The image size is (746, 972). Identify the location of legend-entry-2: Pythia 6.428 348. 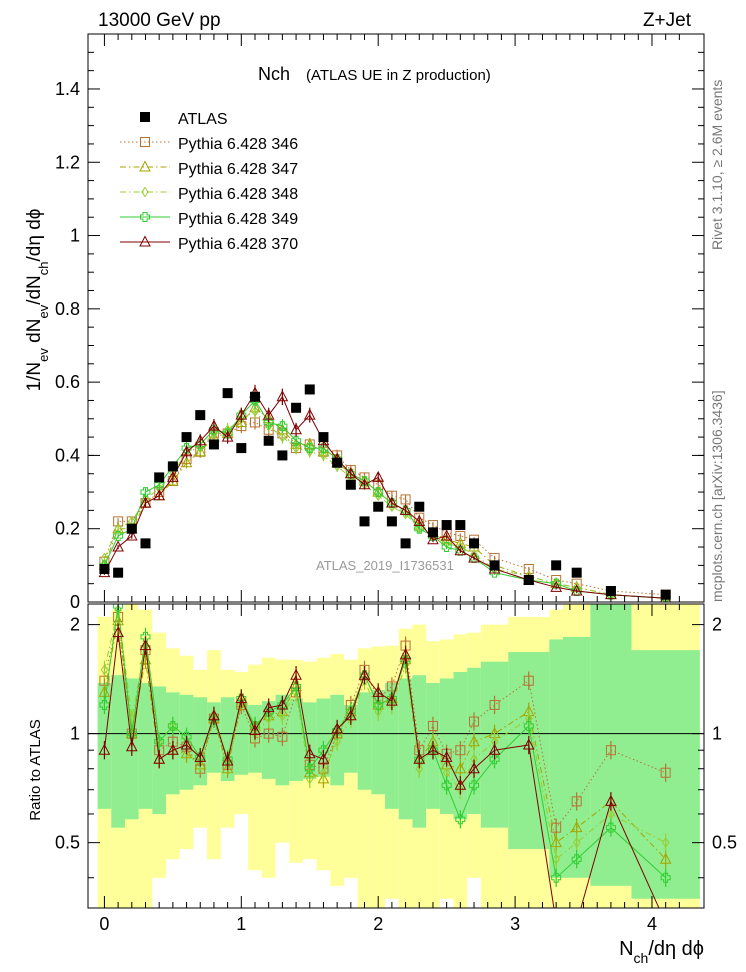
(209, 194).